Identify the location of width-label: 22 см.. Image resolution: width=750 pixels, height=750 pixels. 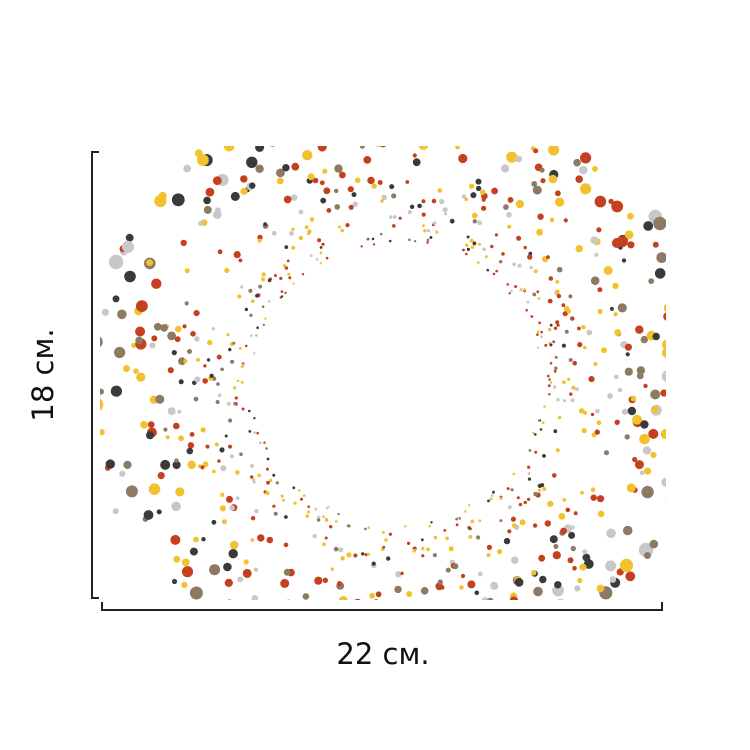
(382, 654).